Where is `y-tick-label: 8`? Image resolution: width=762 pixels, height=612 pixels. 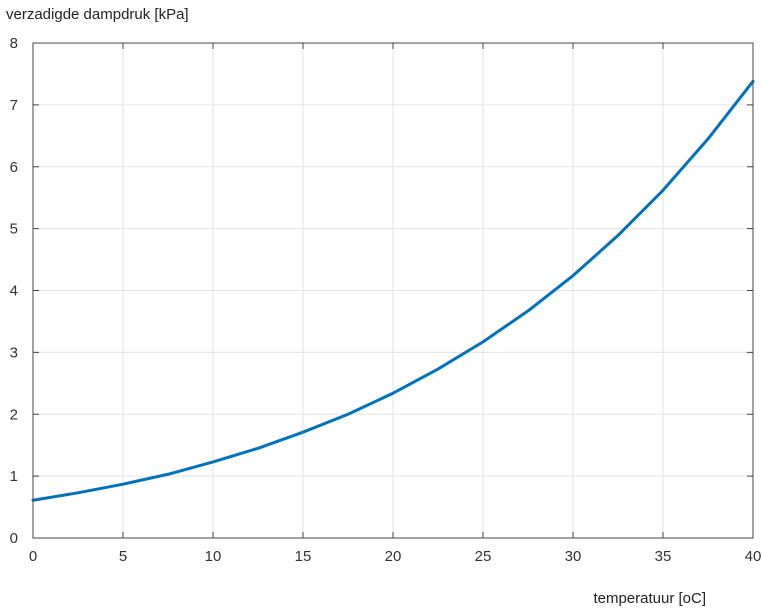
y-tick-label: 8 is located at coordinates (14, 43).